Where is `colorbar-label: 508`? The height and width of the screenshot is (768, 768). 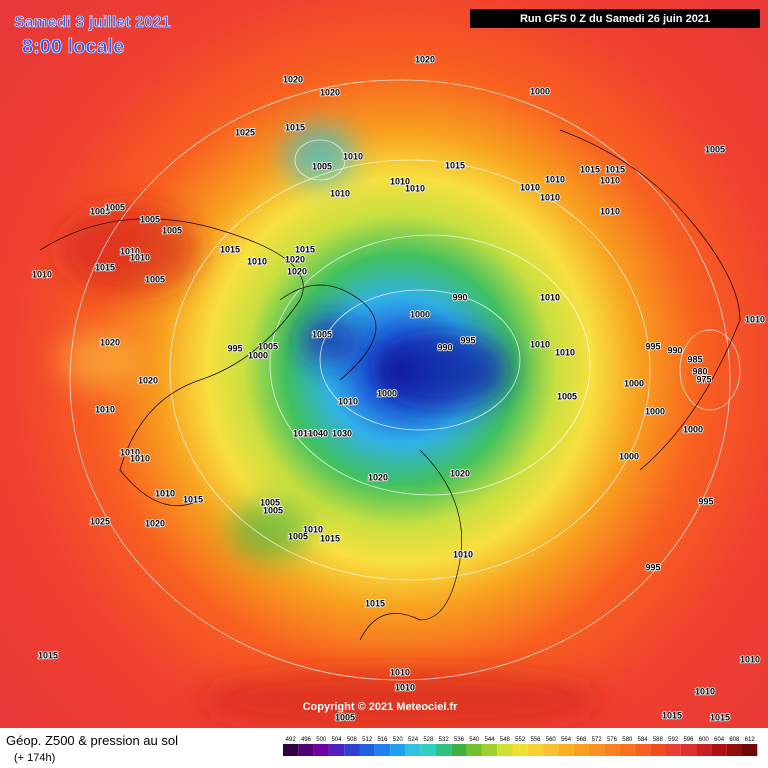
colorbar-label: 508 is located at coordinates (352, 740).